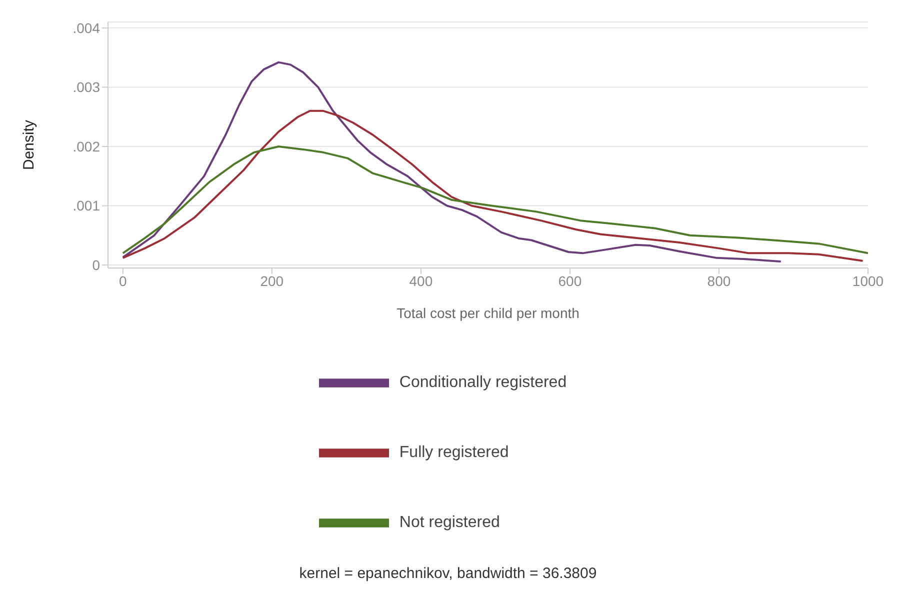 The height and width of the screenshot is (594, 898). Describe the element at coordinates (86, 28) in the screenshot. I see `y-tick-label: .004` at that location.